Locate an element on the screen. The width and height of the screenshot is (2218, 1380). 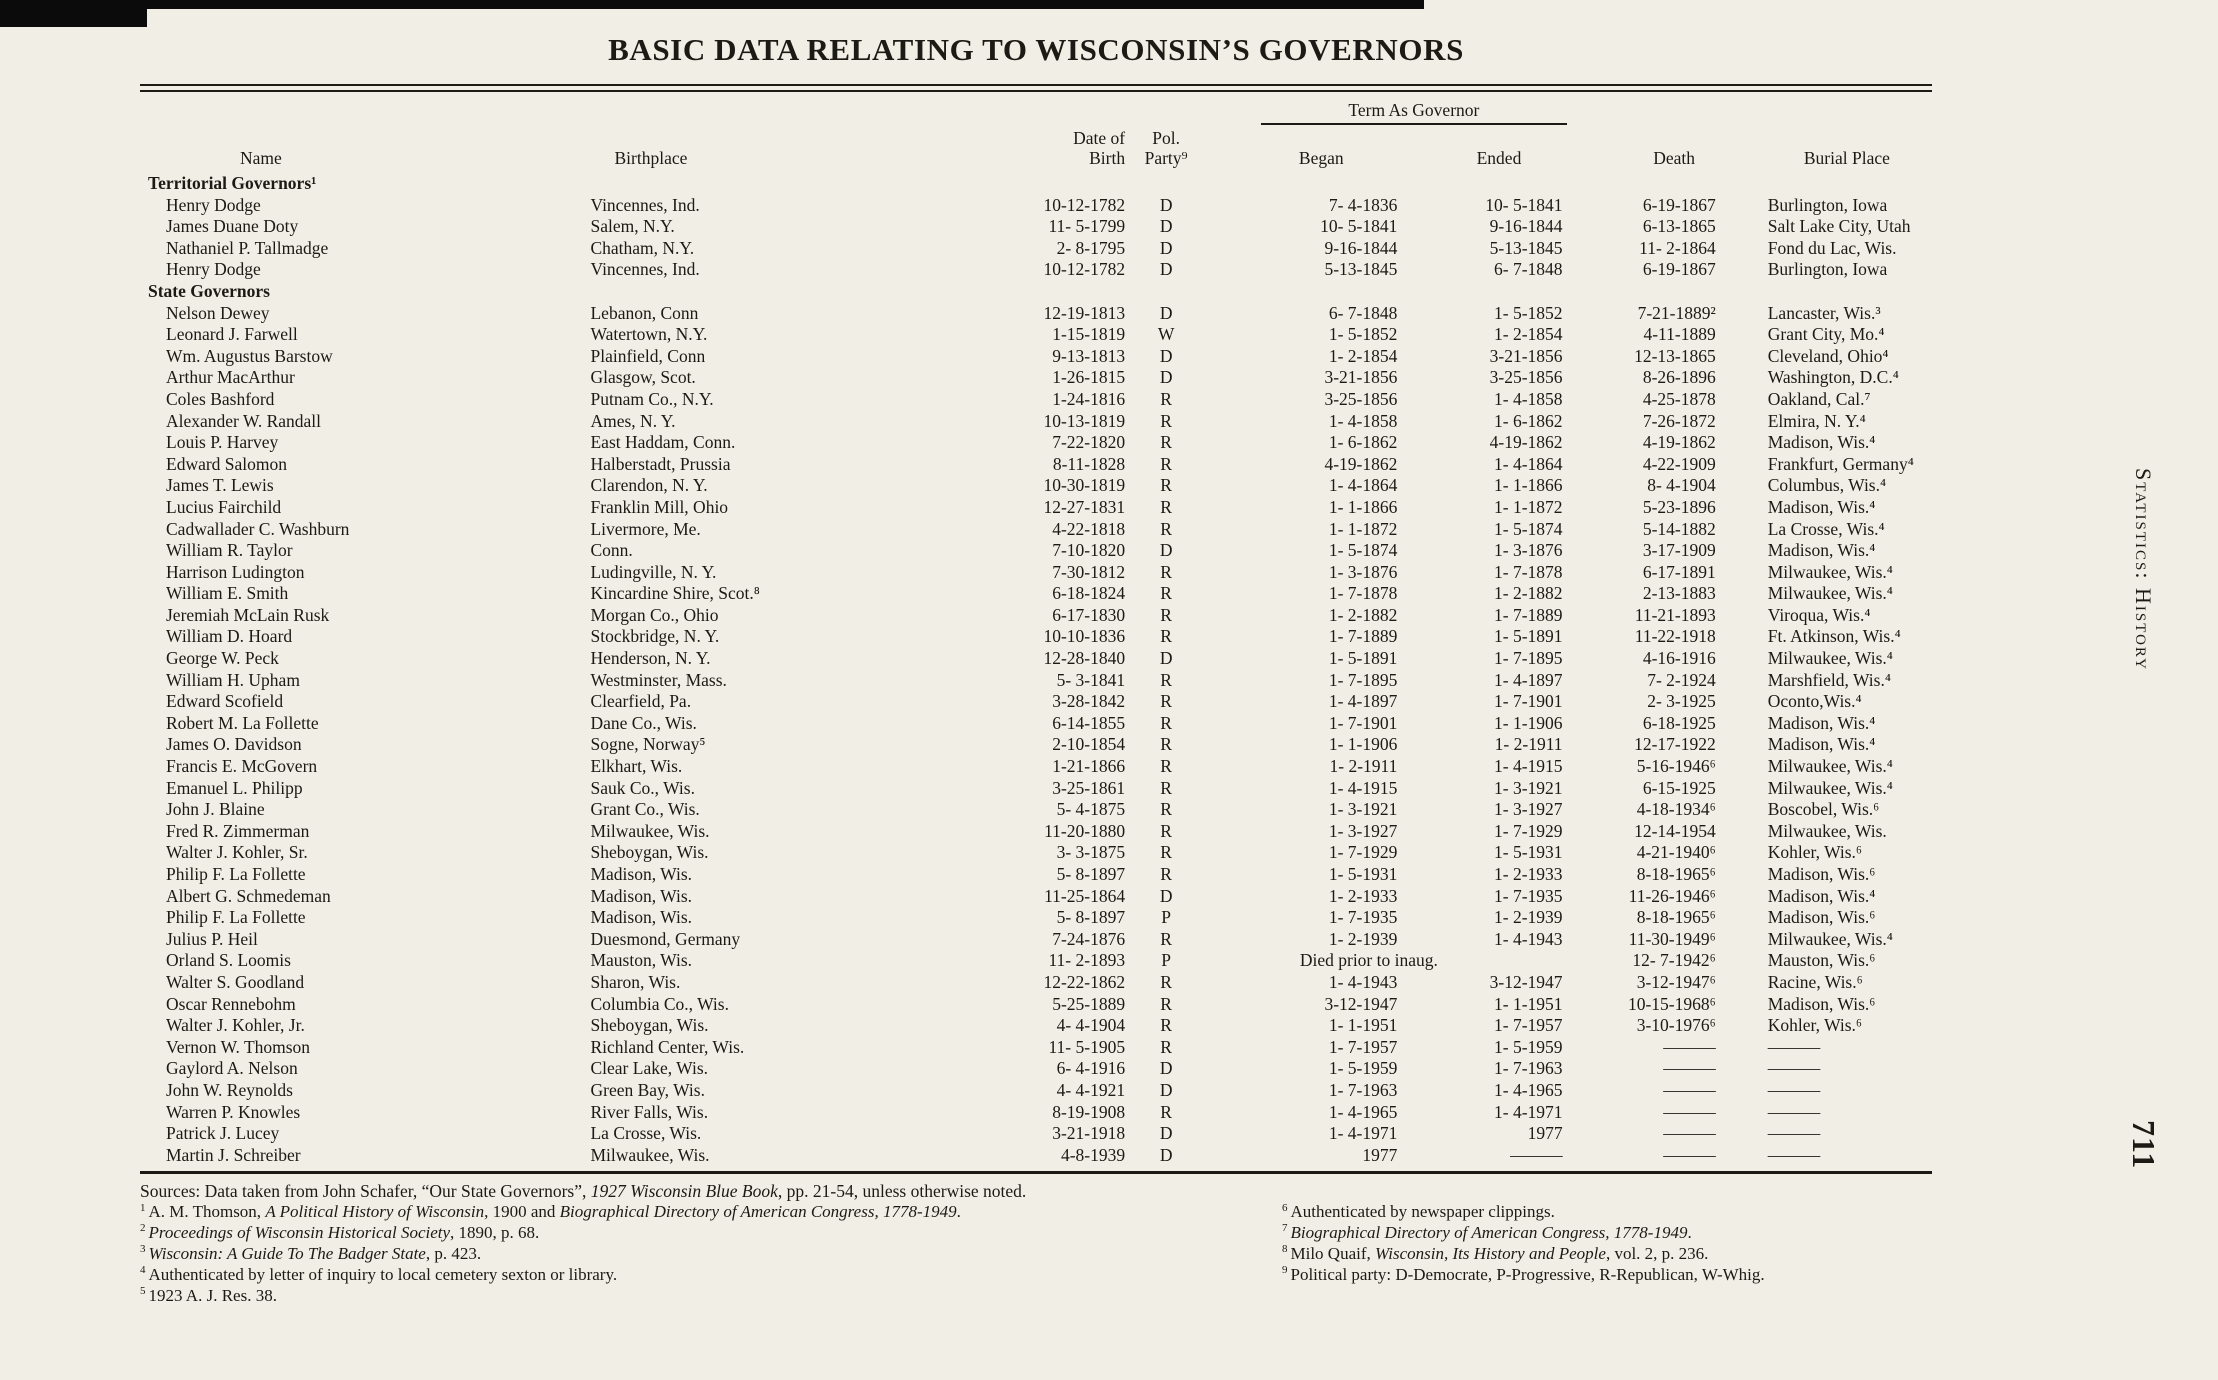
cell-burial-place: Madison, Wis.⁶ is located at coordinates (1821, 917).